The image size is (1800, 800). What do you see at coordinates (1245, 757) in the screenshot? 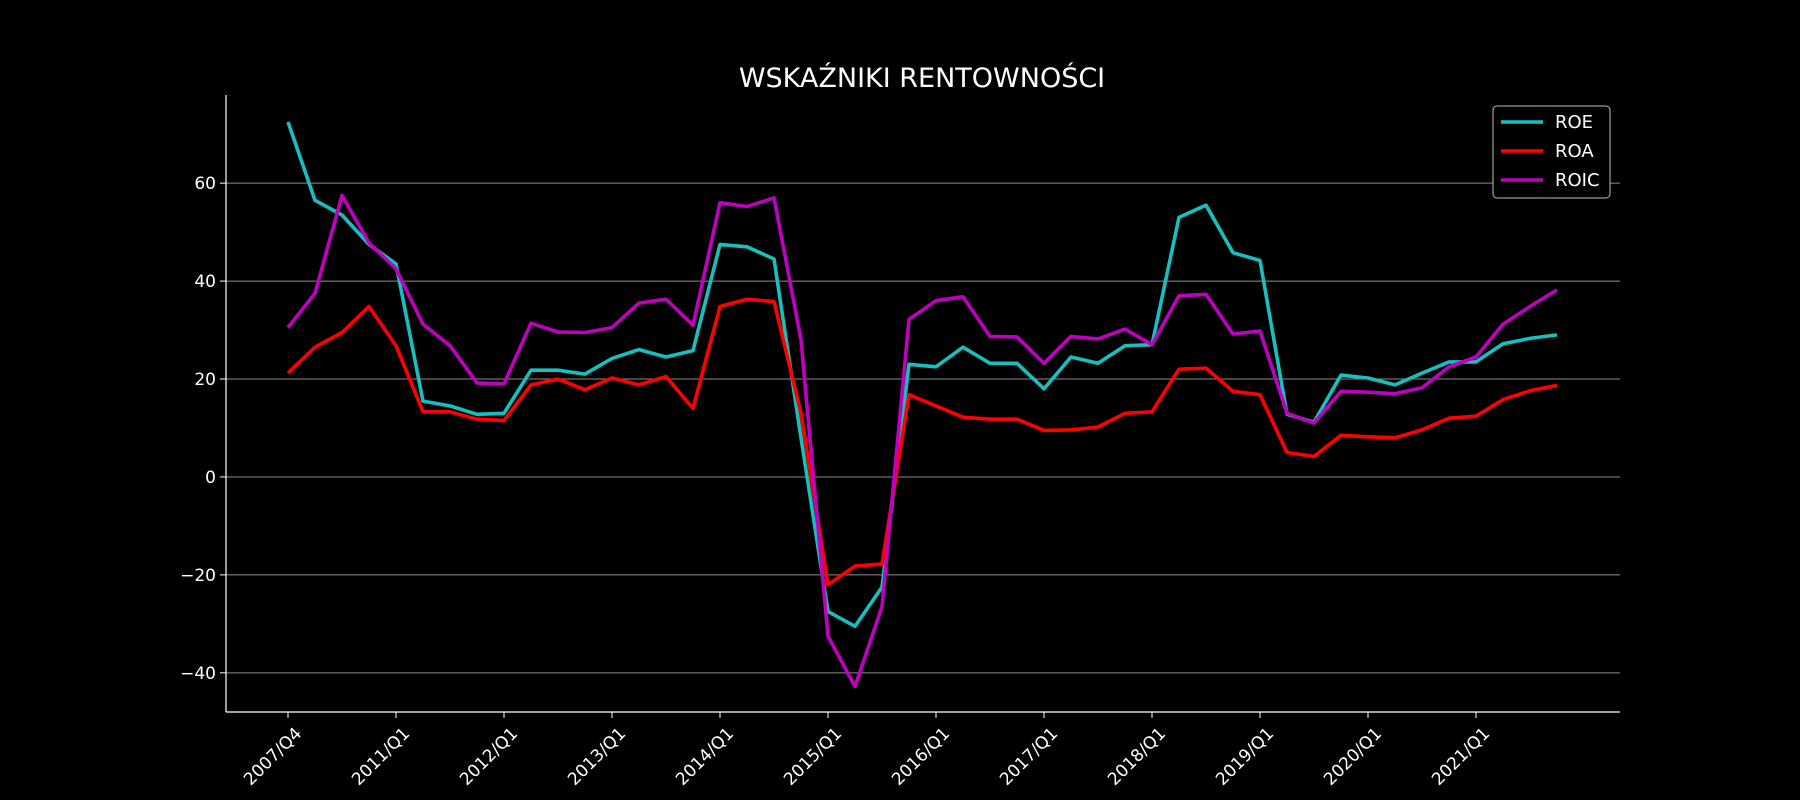
I see `x-tick-label: 2019/Q1` at bounding box center [1245, 757].